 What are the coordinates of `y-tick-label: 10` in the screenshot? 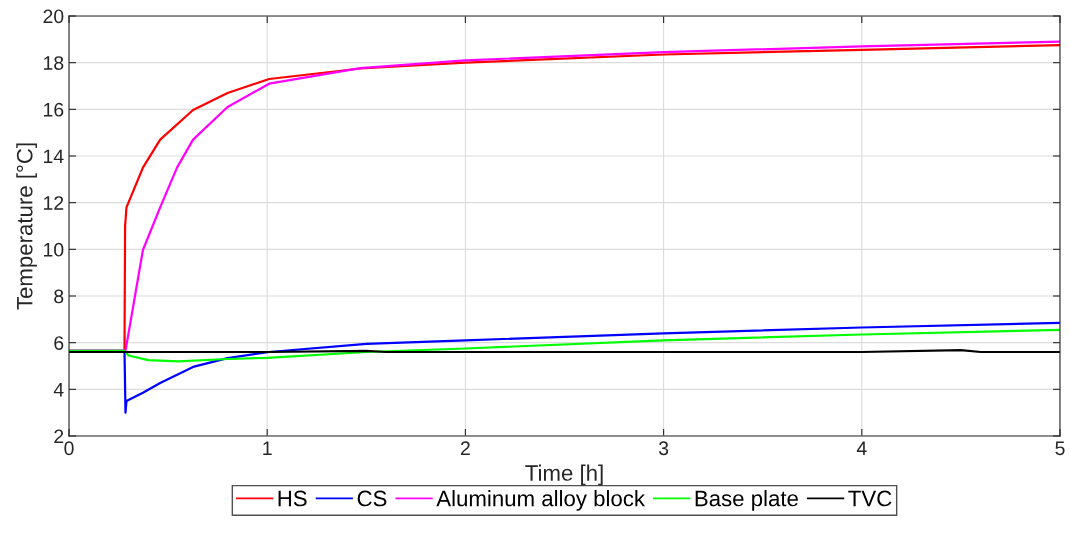 It's located at (54, 249).